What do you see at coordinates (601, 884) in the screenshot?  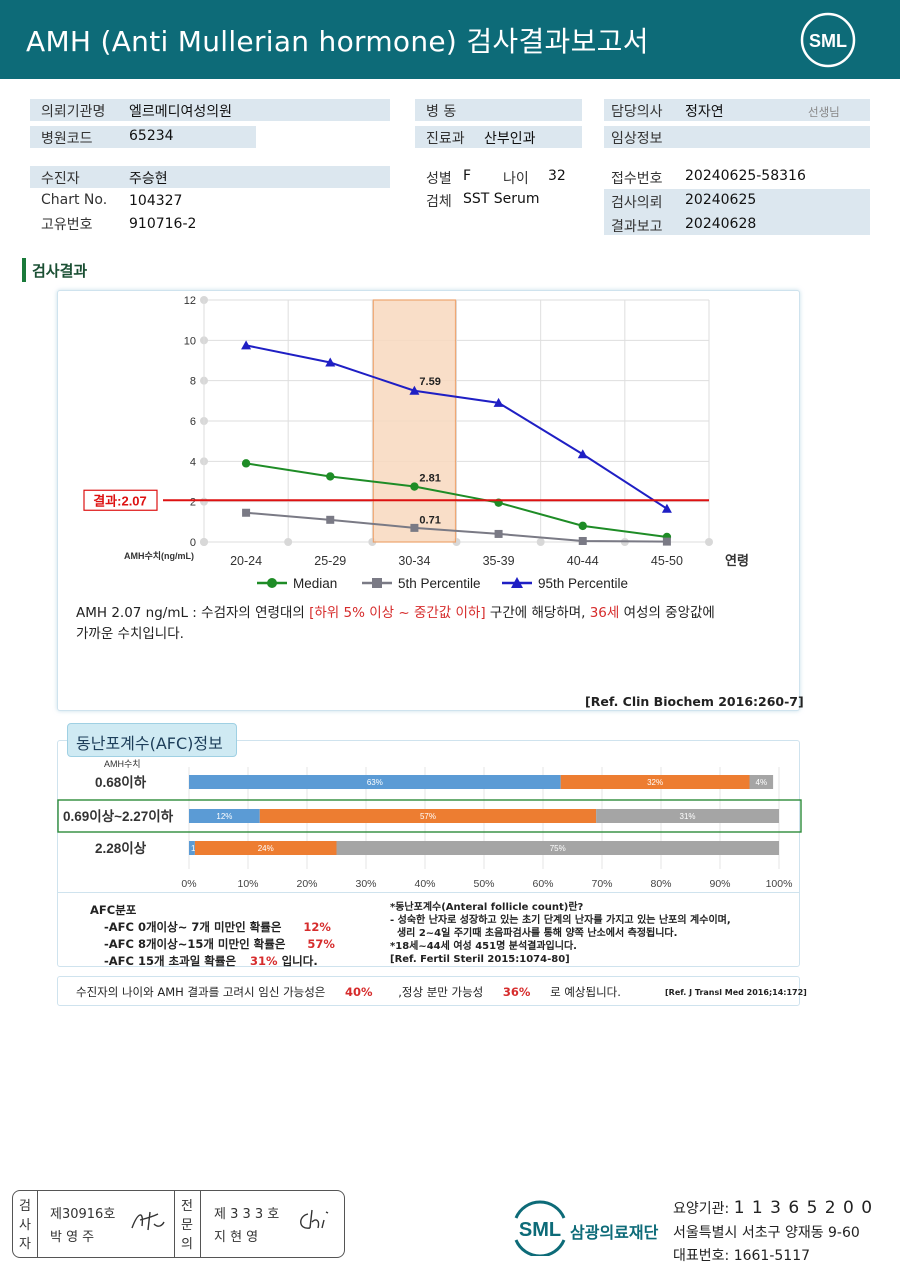 I see `afc-x-tick: 70%` at bounding box center [601, 884].